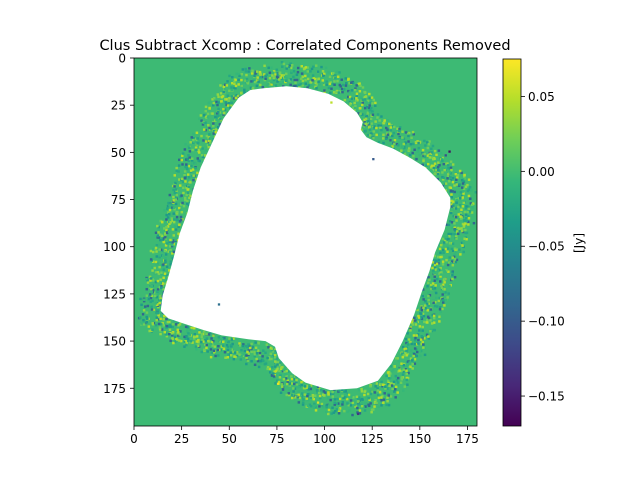 Image resolution: width=640 pixels, height=480 pixels. Describe the element at coordinates (114, 389) in the screenshot. I see `y-tick-label: 175` at that location.